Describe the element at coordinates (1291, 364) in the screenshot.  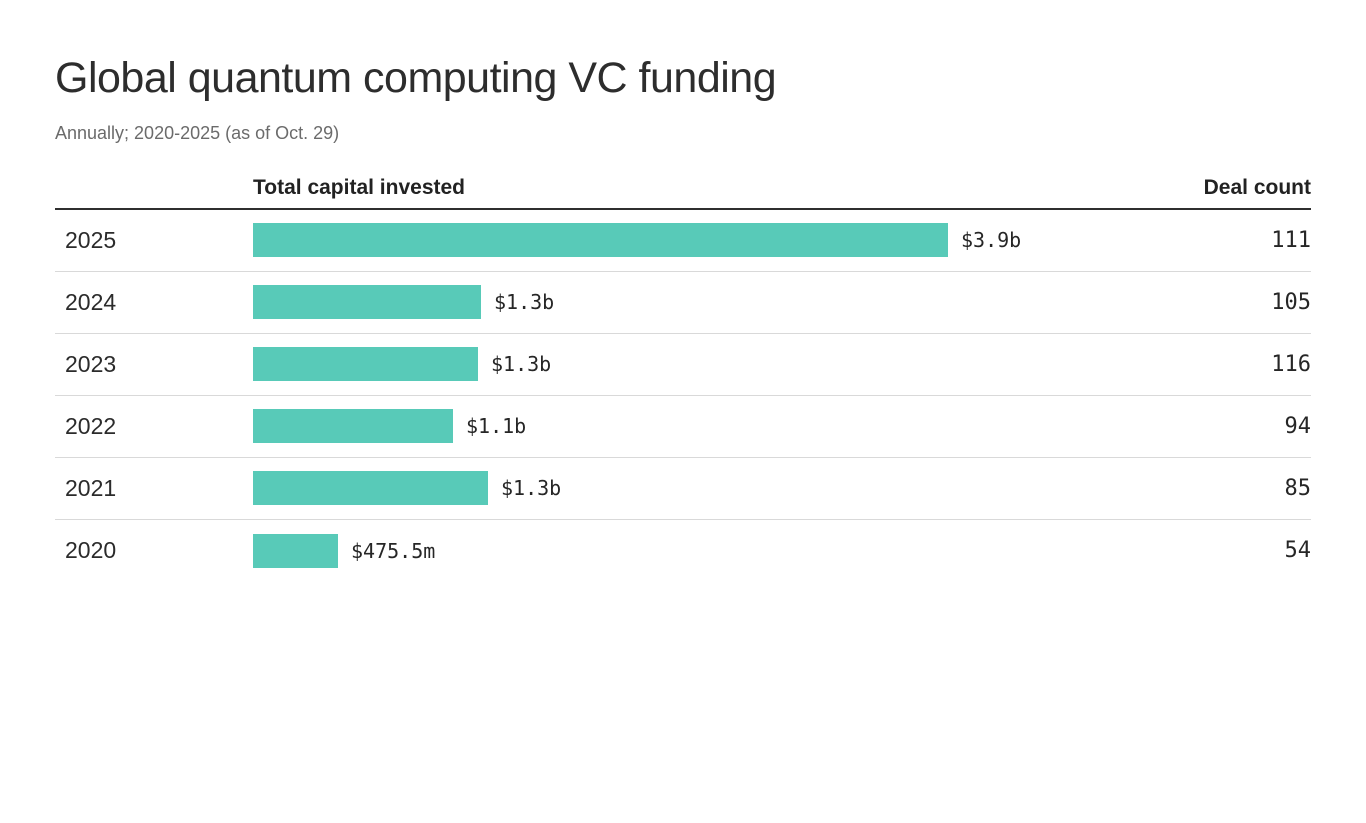
I see `deal-count-value: 116` at that location.